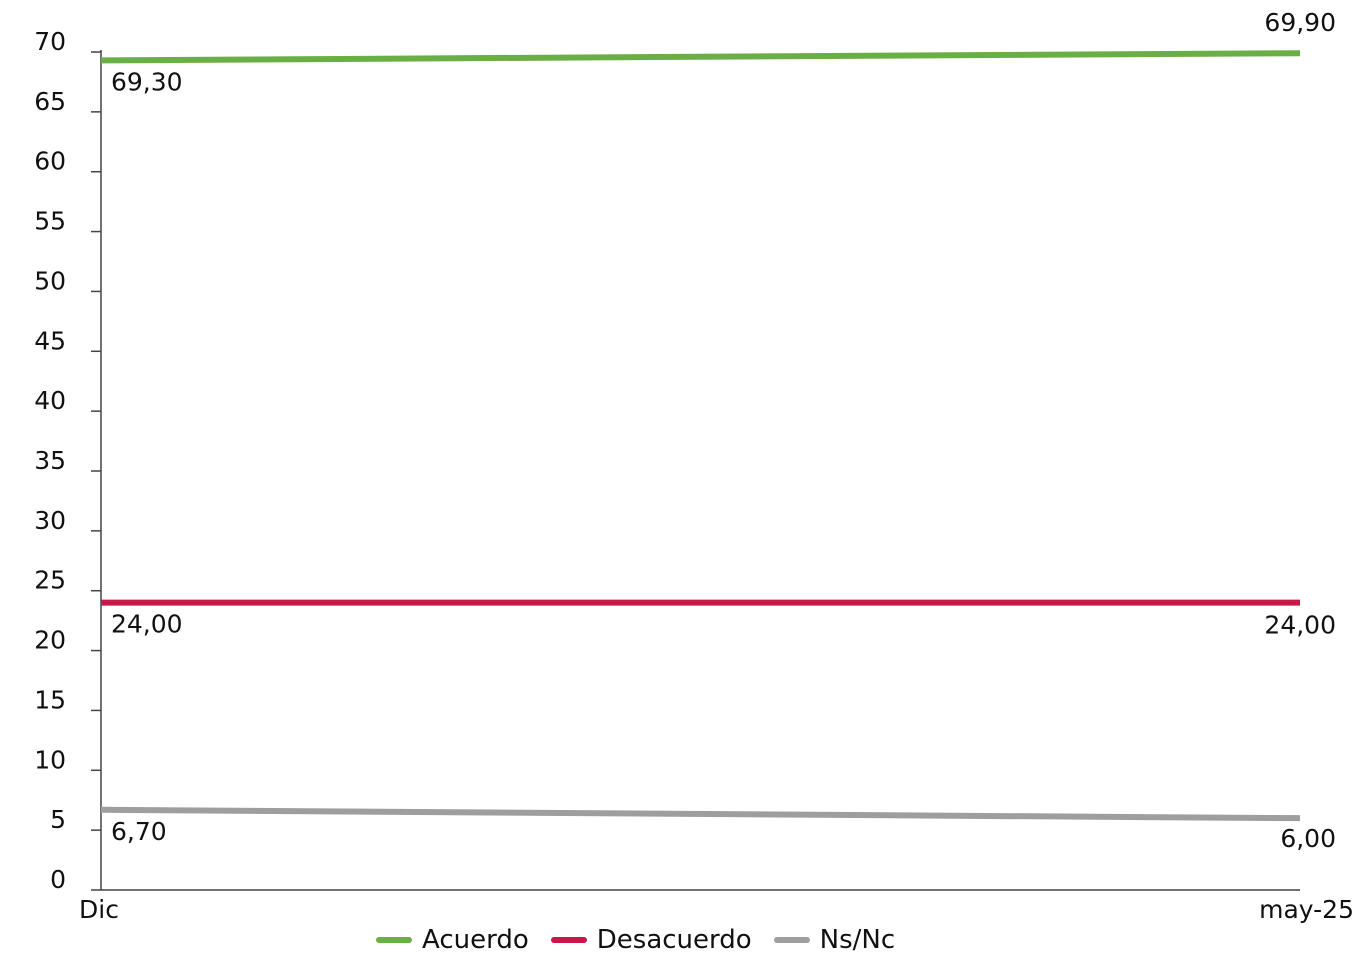 The width and height of the screenshot is (1356, 957). I want to click on y-tick-label: 0, so click(58, 879).